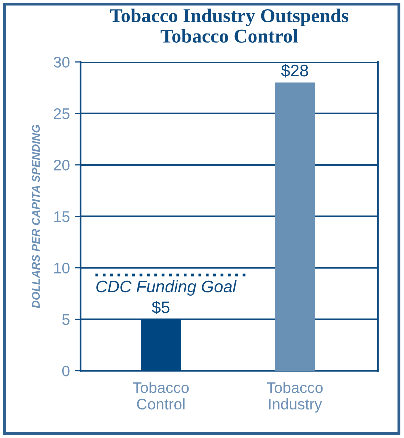 The width and height of the screenshot is (404, 438). I want to click on data-label: $5, so click(161, 307).